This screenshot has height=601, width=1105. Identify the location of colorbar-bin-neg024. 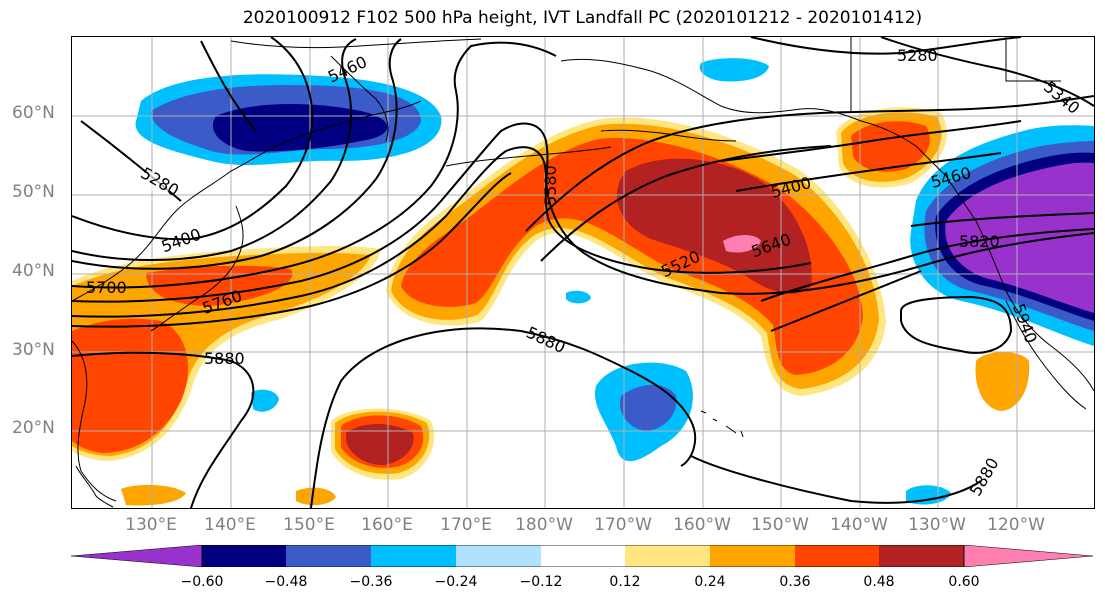
(413, 556).